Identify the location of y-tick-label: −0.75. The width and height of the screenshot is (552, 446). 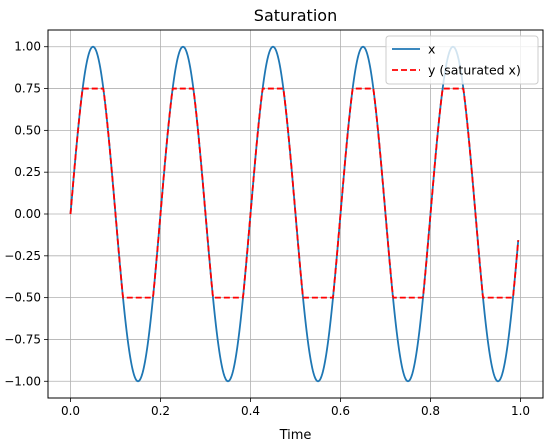
(22, 339).